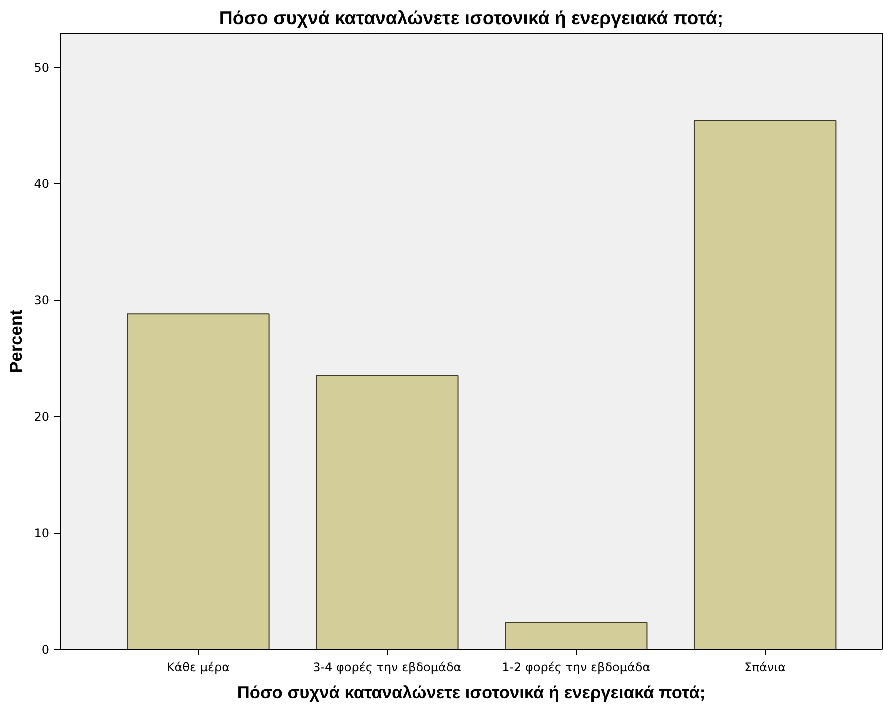 The image size is (893, 711). Describe the element at coordinates (576, 667) in the screenshot. I see `x-tick-label: 1-2 φορές την εβδομάδα` at that location.